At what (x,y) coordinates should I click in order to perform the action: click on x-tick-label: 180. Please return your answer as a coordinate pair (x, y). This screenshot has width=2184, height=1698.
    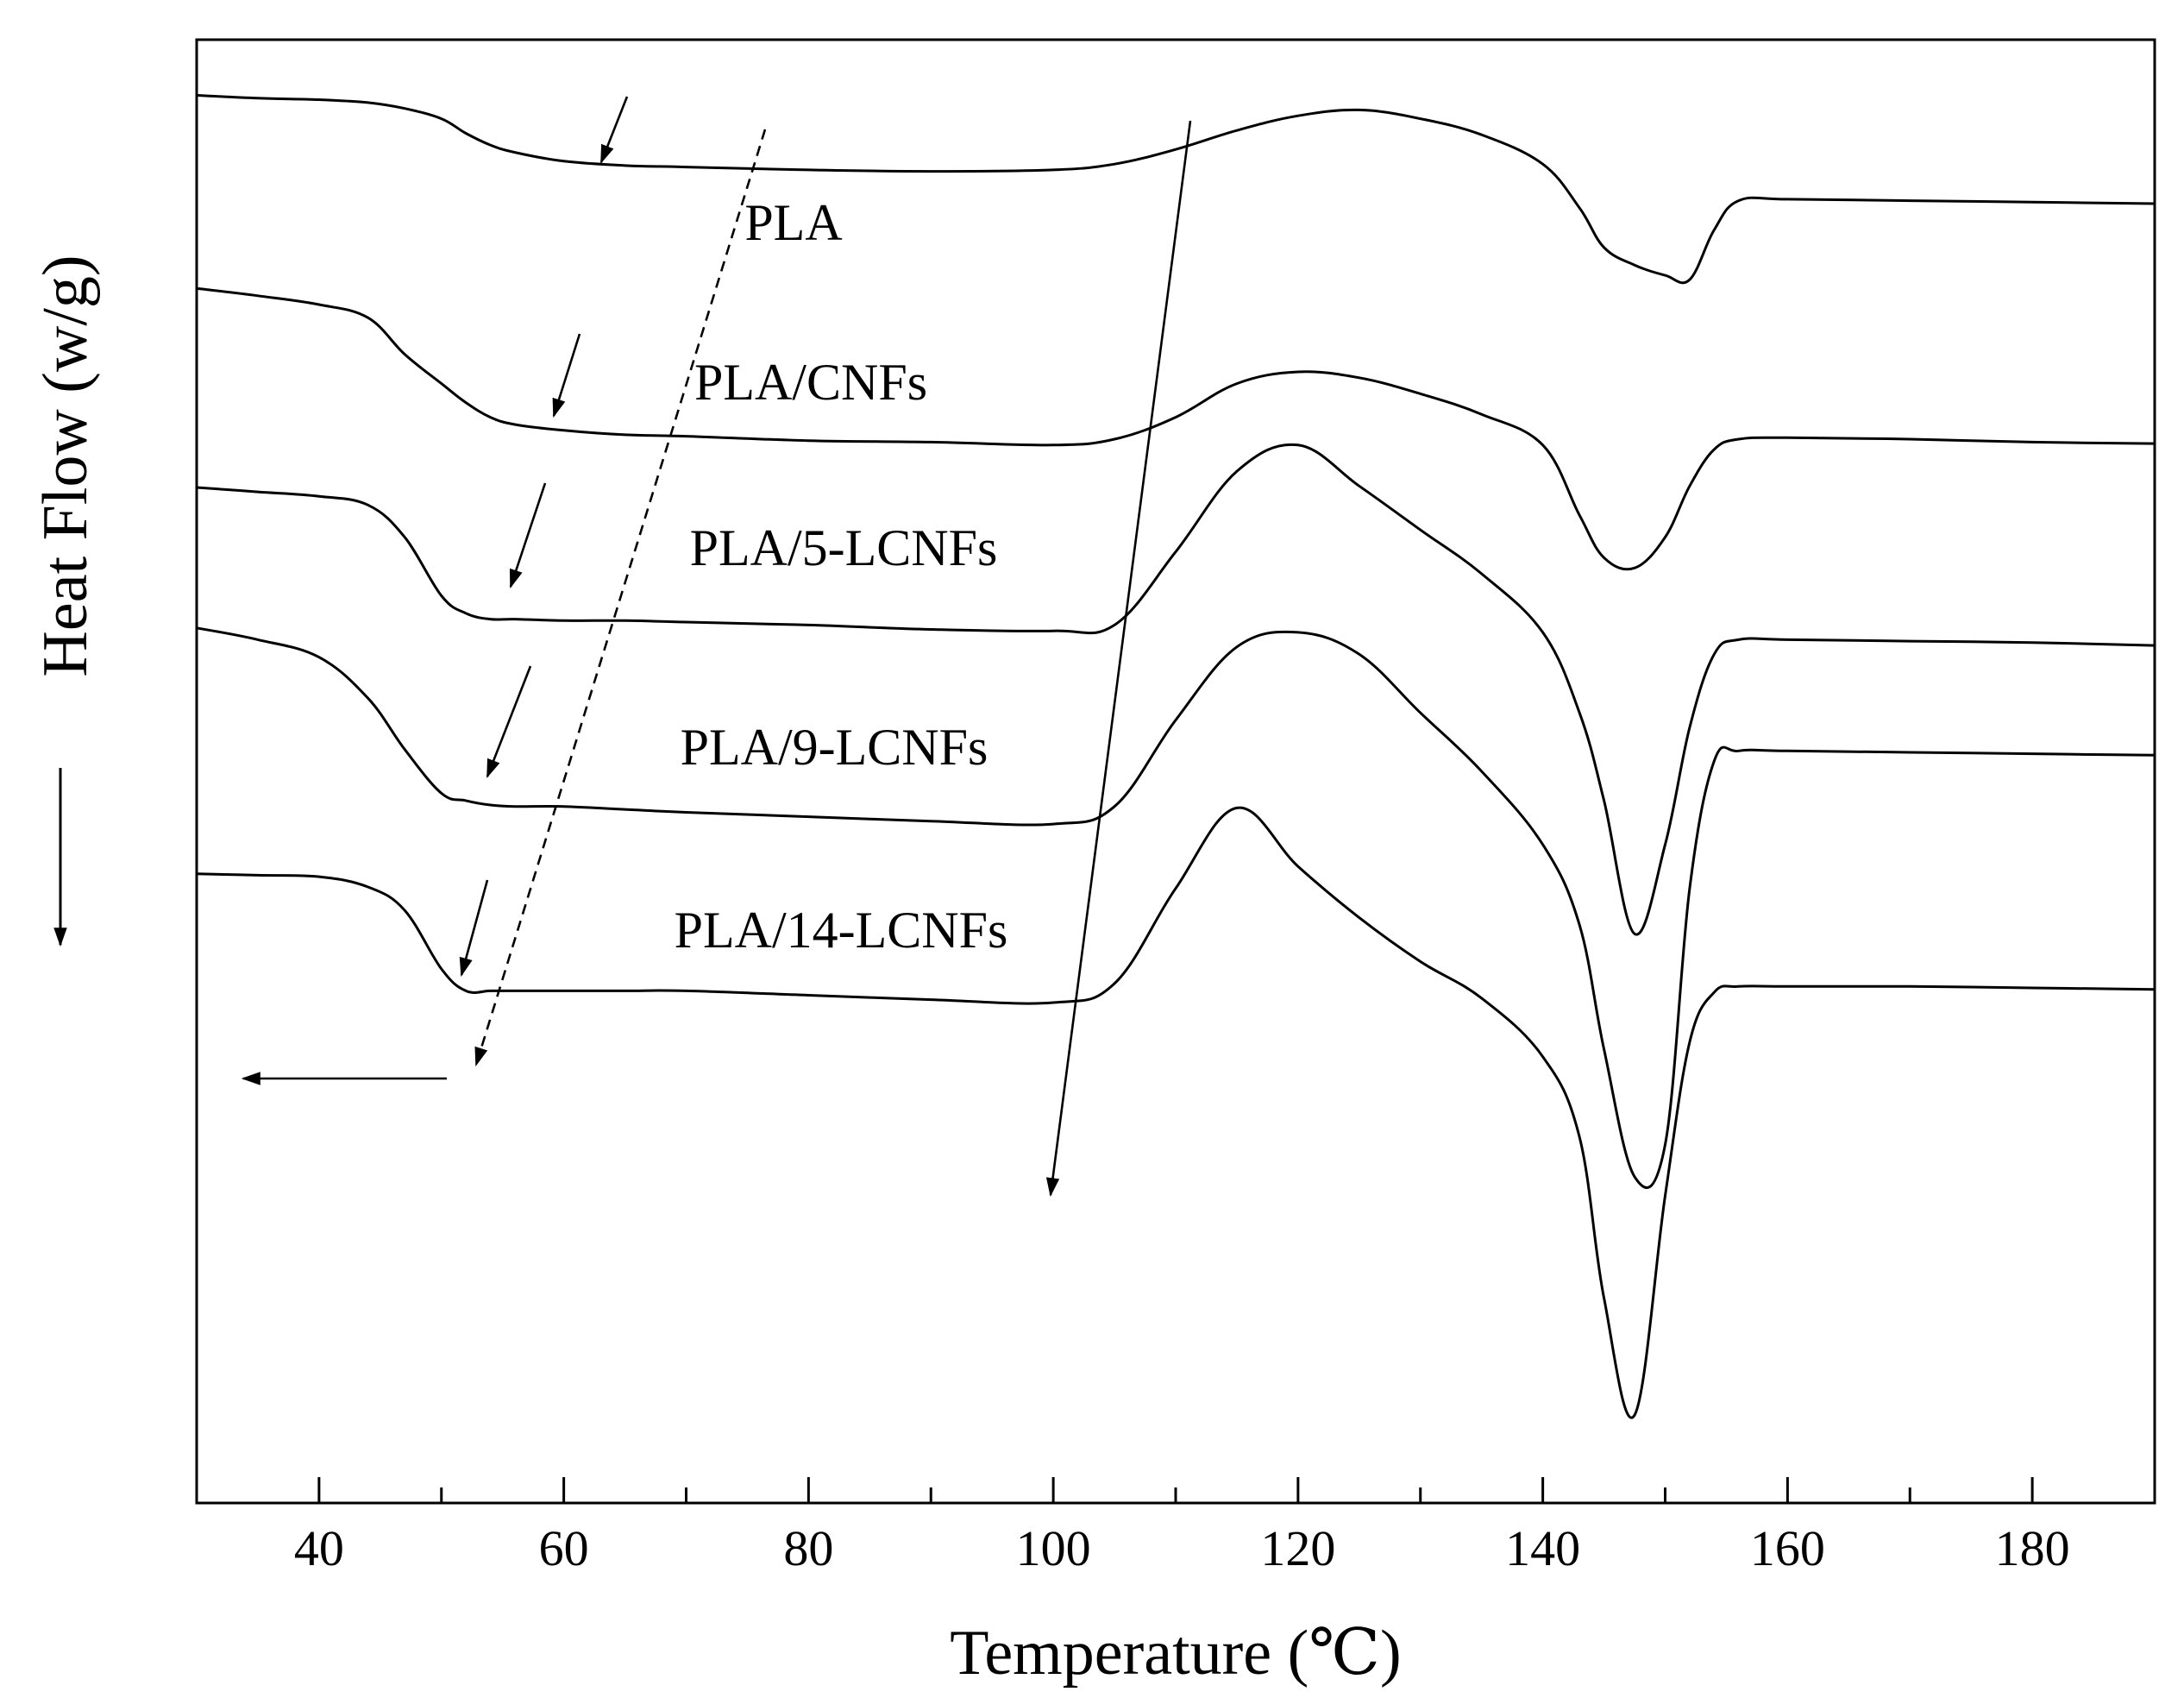
    Looking at the image, I should click on (2033, 1548).